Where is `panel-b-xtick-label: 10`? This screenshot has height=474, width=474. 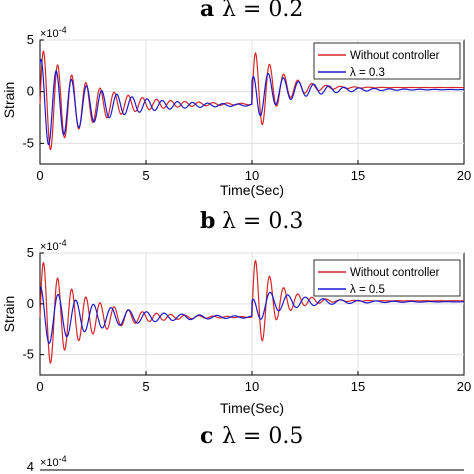 panel-b-xtick-label: 10 is located at coordinates (252, 386).